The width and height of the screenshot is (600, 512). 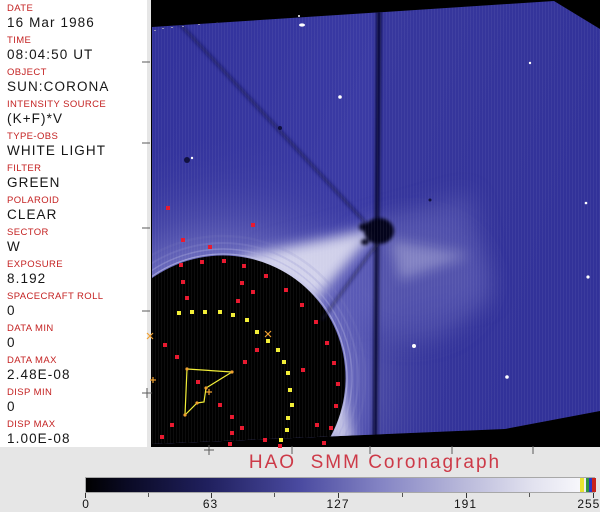 What do you see at coordinates (147, 393) in the screenshot?
I see `left-plus-fiducial` at bounding box center [147, 393].